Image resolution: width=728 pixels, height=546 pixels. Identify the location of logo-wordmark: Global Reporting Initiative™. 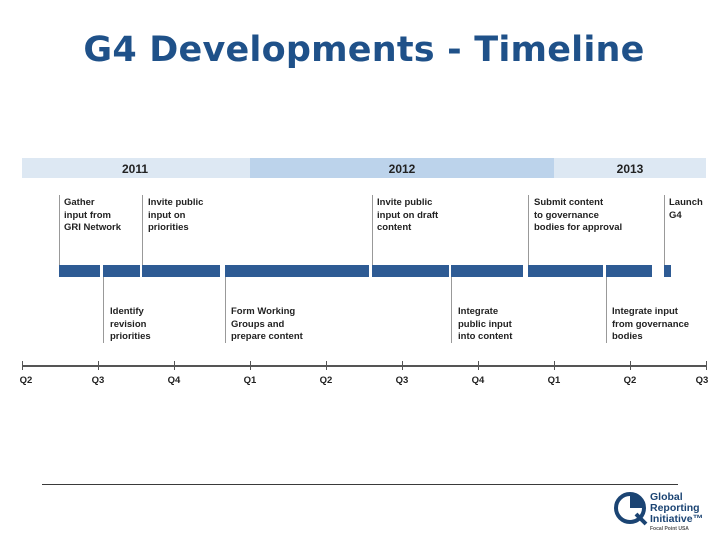
(676, 508).